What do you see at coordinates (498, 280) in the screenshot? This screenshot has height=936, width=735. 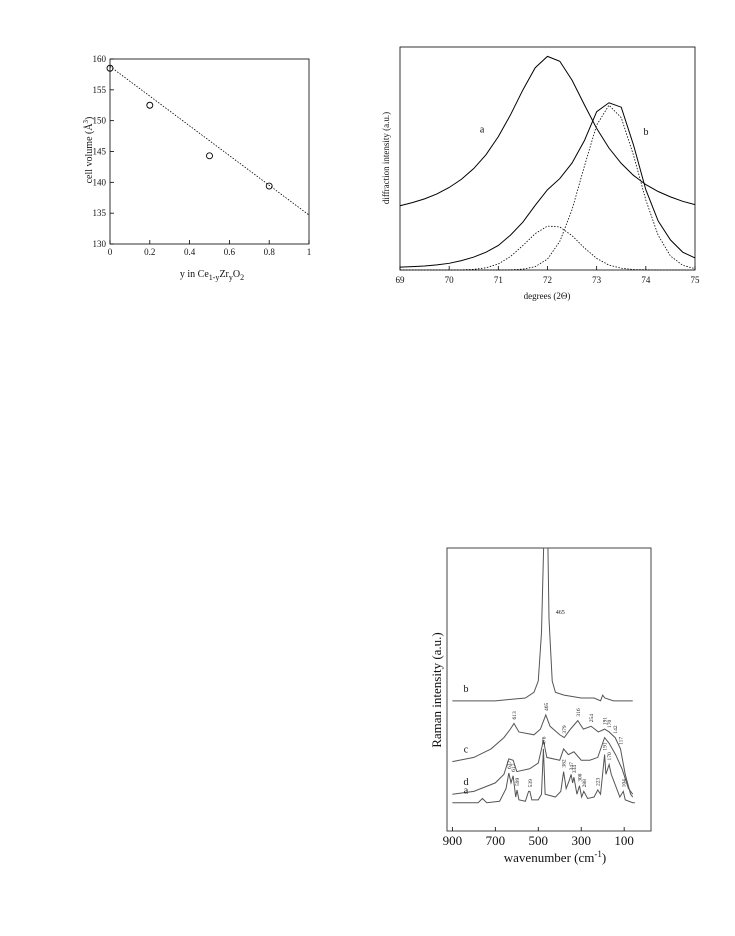 I see `x-tick-label: 71` at bounding box center [498, 280].